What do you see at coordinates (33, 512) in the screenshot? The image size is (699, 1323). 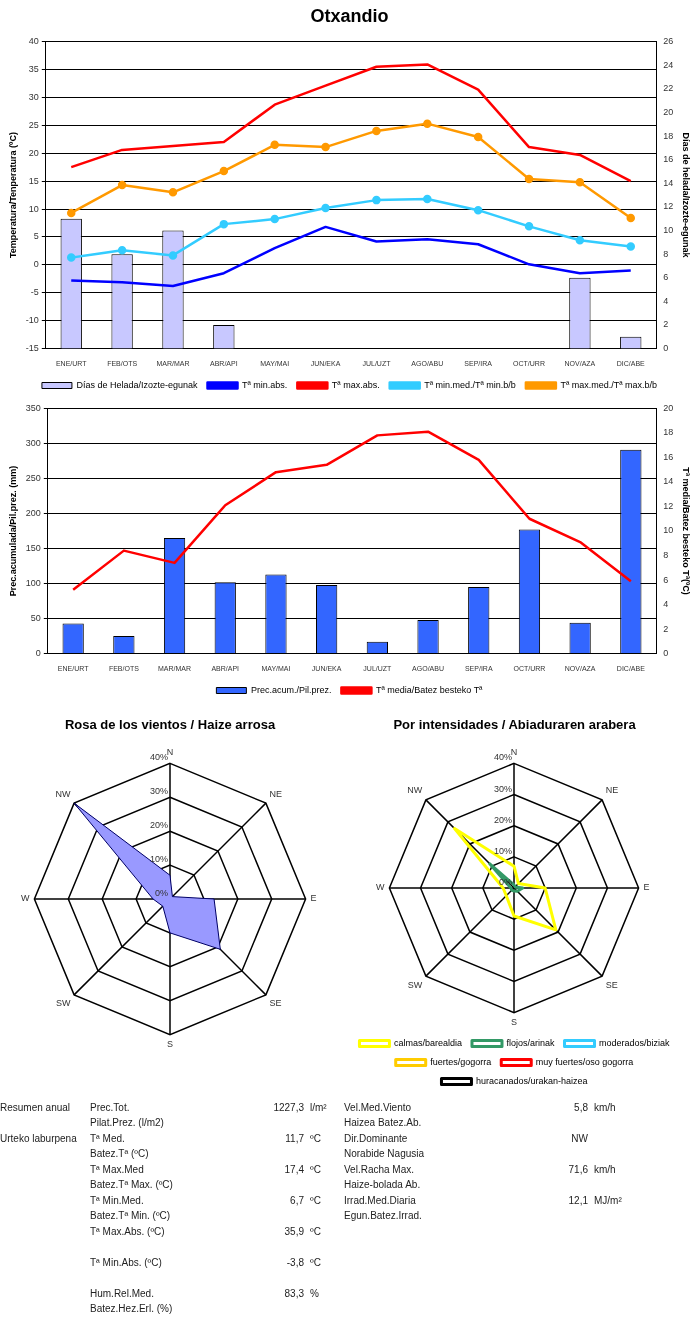 I see `y-tick-label: 200` at bounding box center [33, 512].